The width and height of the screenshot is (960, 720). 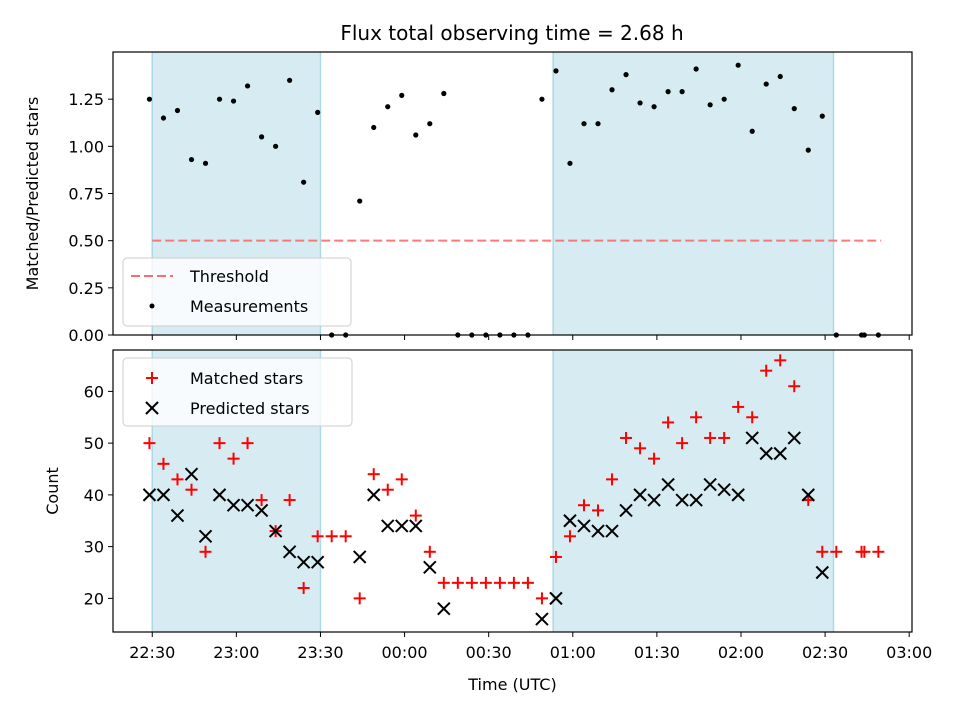 I want to click on legend-threshold-label: Threshold, so click(x=229, y=276).